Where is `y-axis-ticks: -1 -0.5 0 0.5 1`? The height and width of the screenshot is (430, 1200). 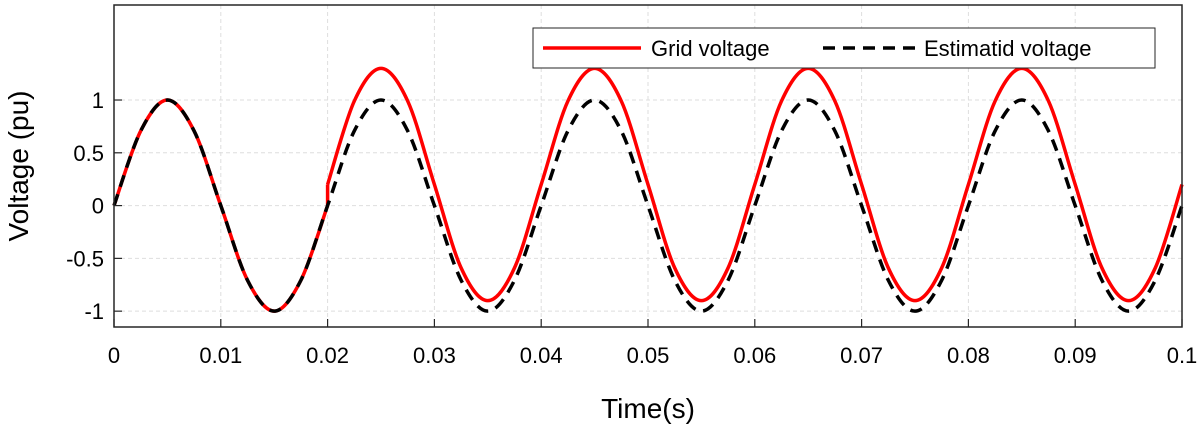 y-axis-ticks: -1 -0.5 0 0.5 1 is located at coordinates (94, 206).